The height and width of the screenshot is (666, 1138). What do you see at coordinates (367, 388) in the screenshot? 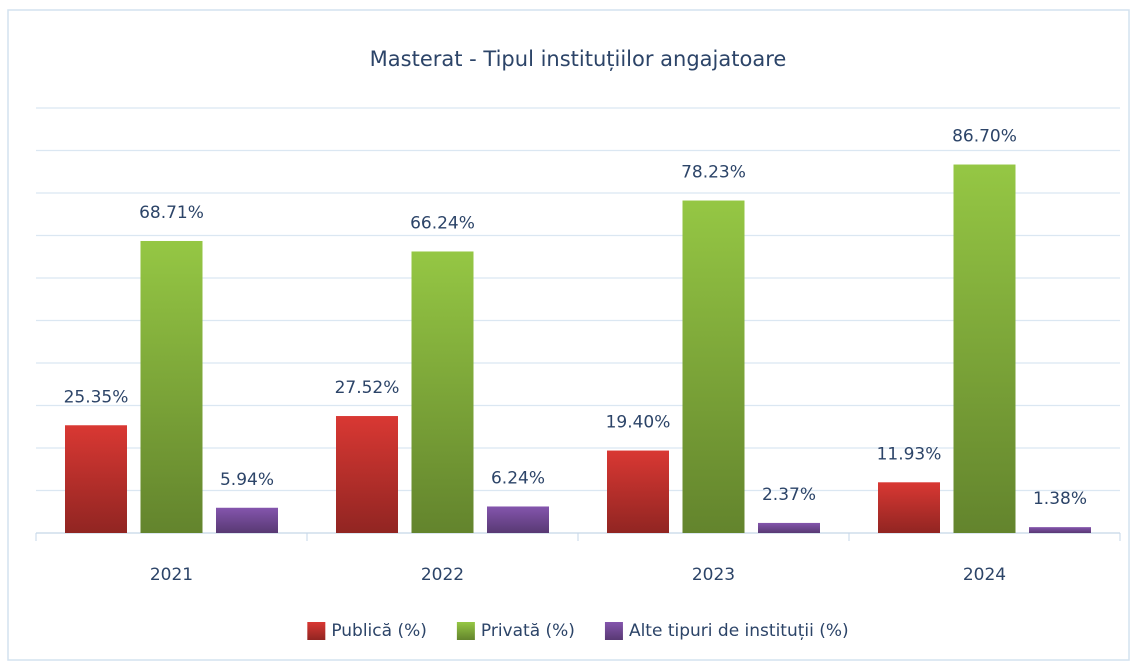
I see `data-label: 27.52%` at bounding box center [367, 388].